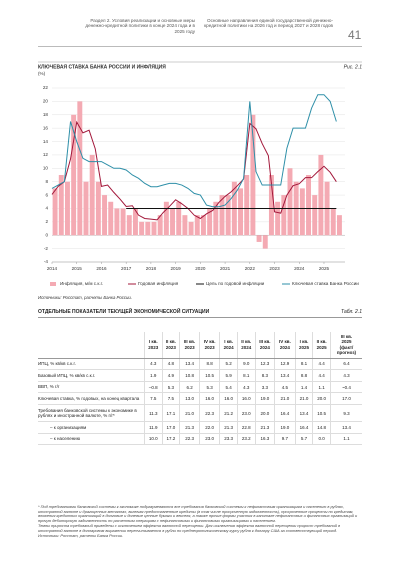 Image resolution: width=400 pixels, height=565 pixels. Describe the element at coordinates (52, 268) in the screenshot. I see `x-tick-label: 2014` at that location.